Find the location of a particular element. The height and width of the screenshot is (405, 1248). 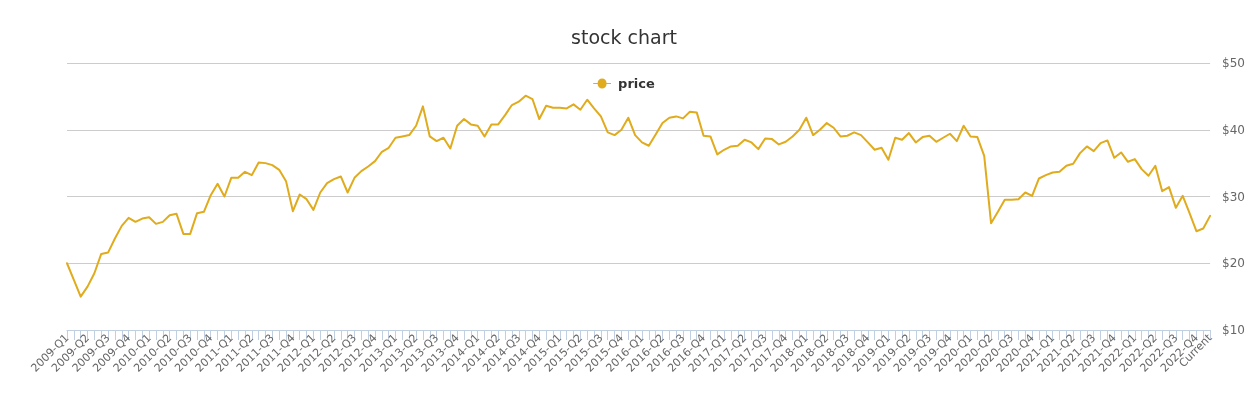

y-tick-label: $20 is located at coordinates (1233, 263).